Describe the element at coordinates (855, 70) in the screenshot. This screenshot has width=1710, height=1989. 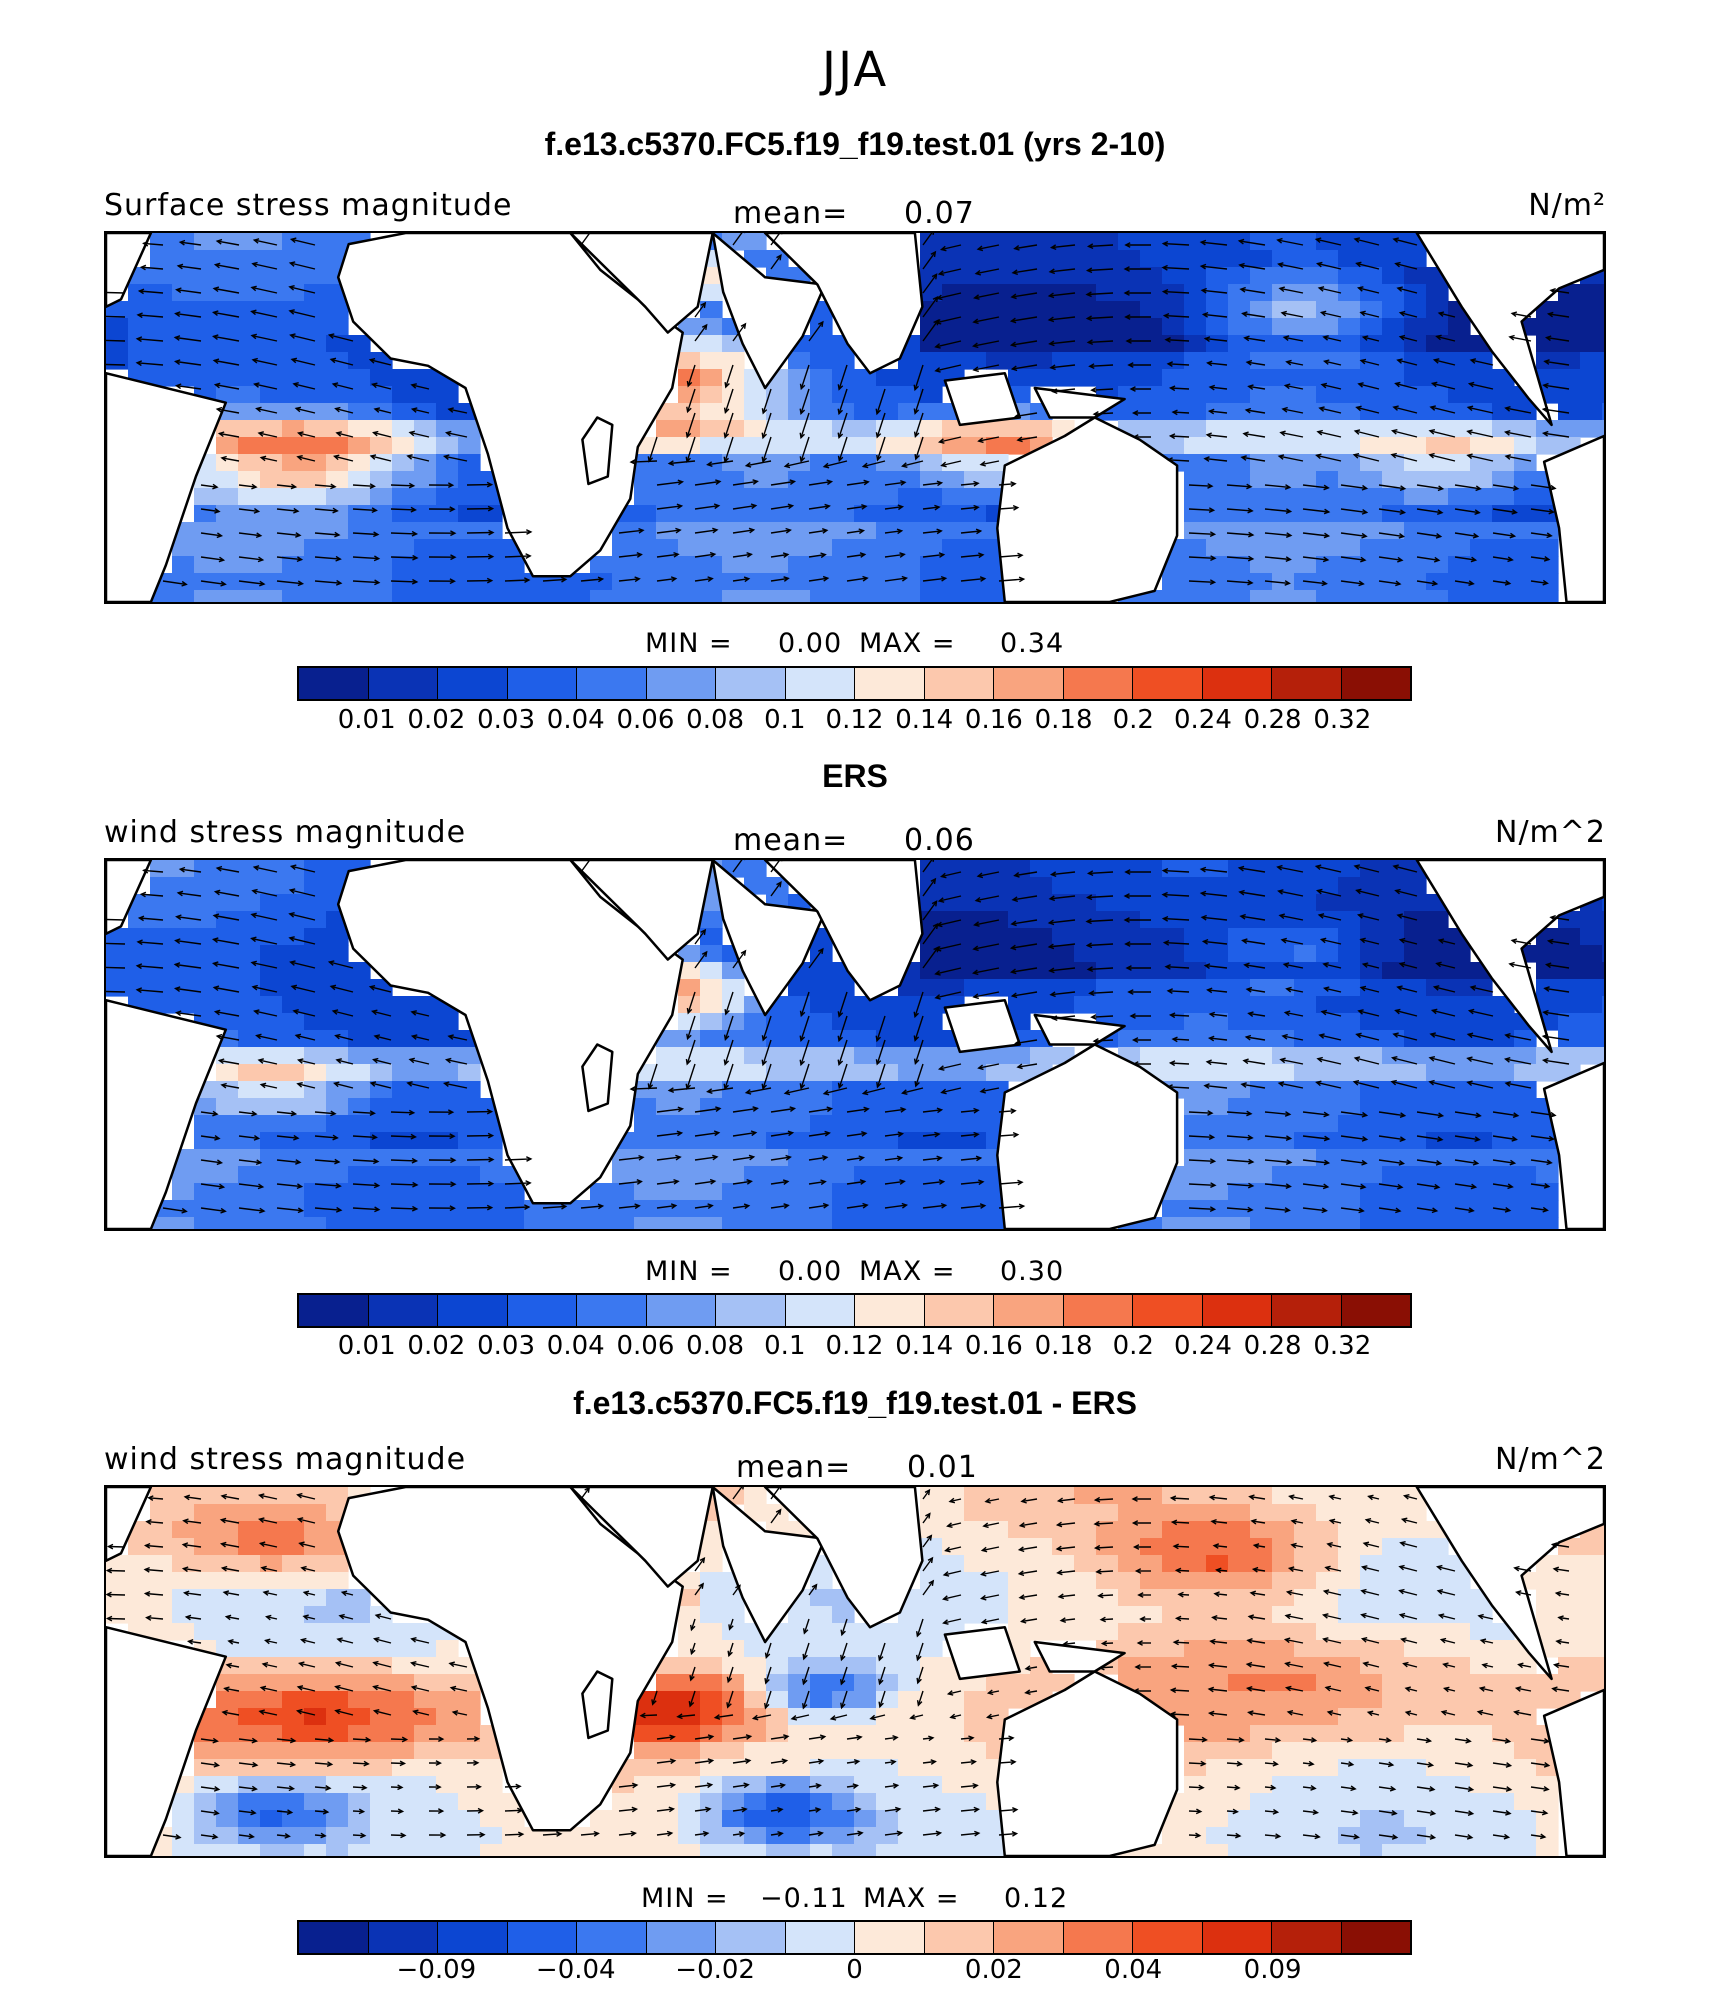
I see `figure-title: JJA` at that location.